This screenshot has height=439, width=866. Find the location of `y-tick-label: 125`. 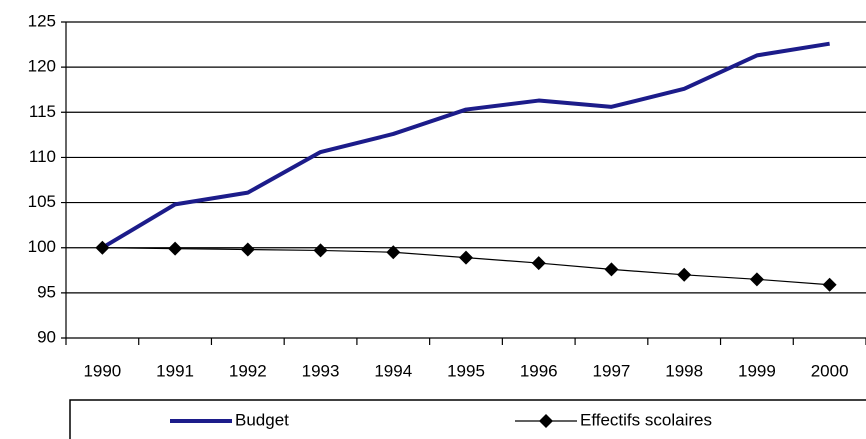

y-tick-label: 125 is located at coordinates (42, 20).